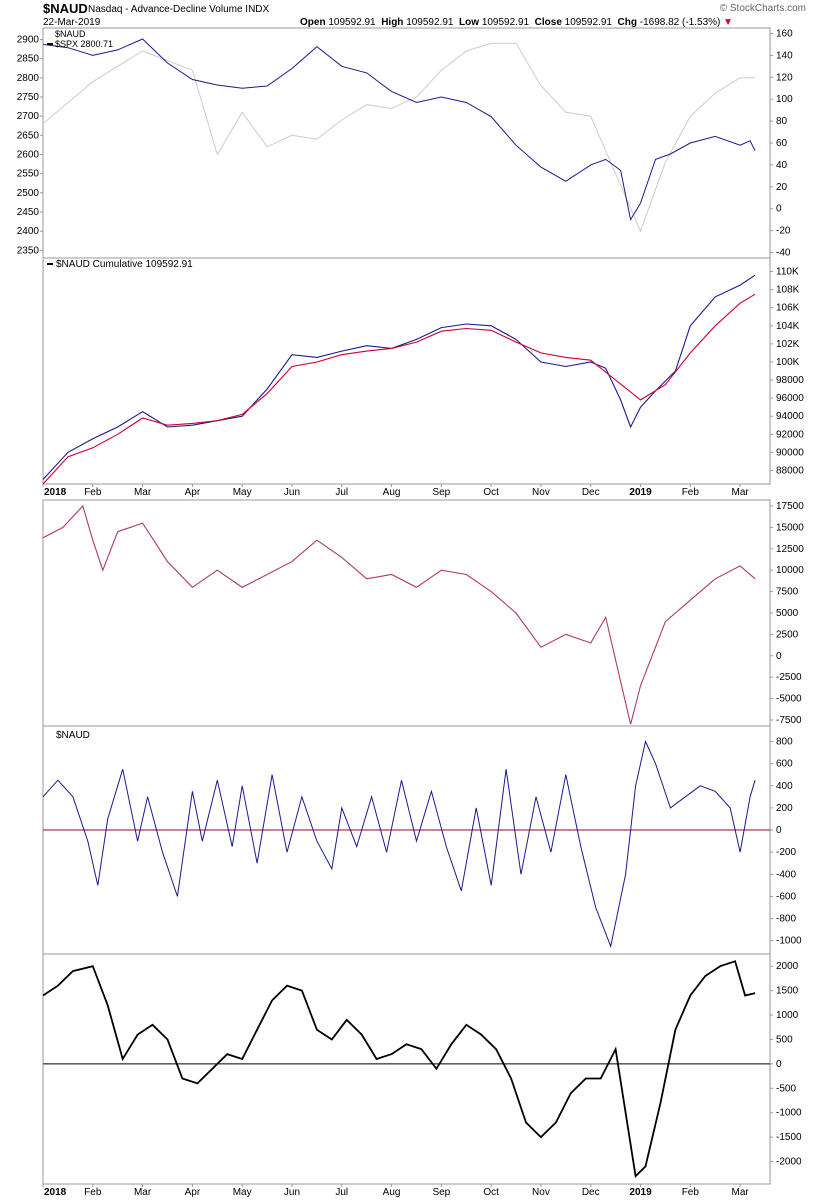 The height and width of the screenshot is (1200, 820). Describe the element at coordinates (782, 165) in the screenshot. I see `right-tick-label: 40` at that location.